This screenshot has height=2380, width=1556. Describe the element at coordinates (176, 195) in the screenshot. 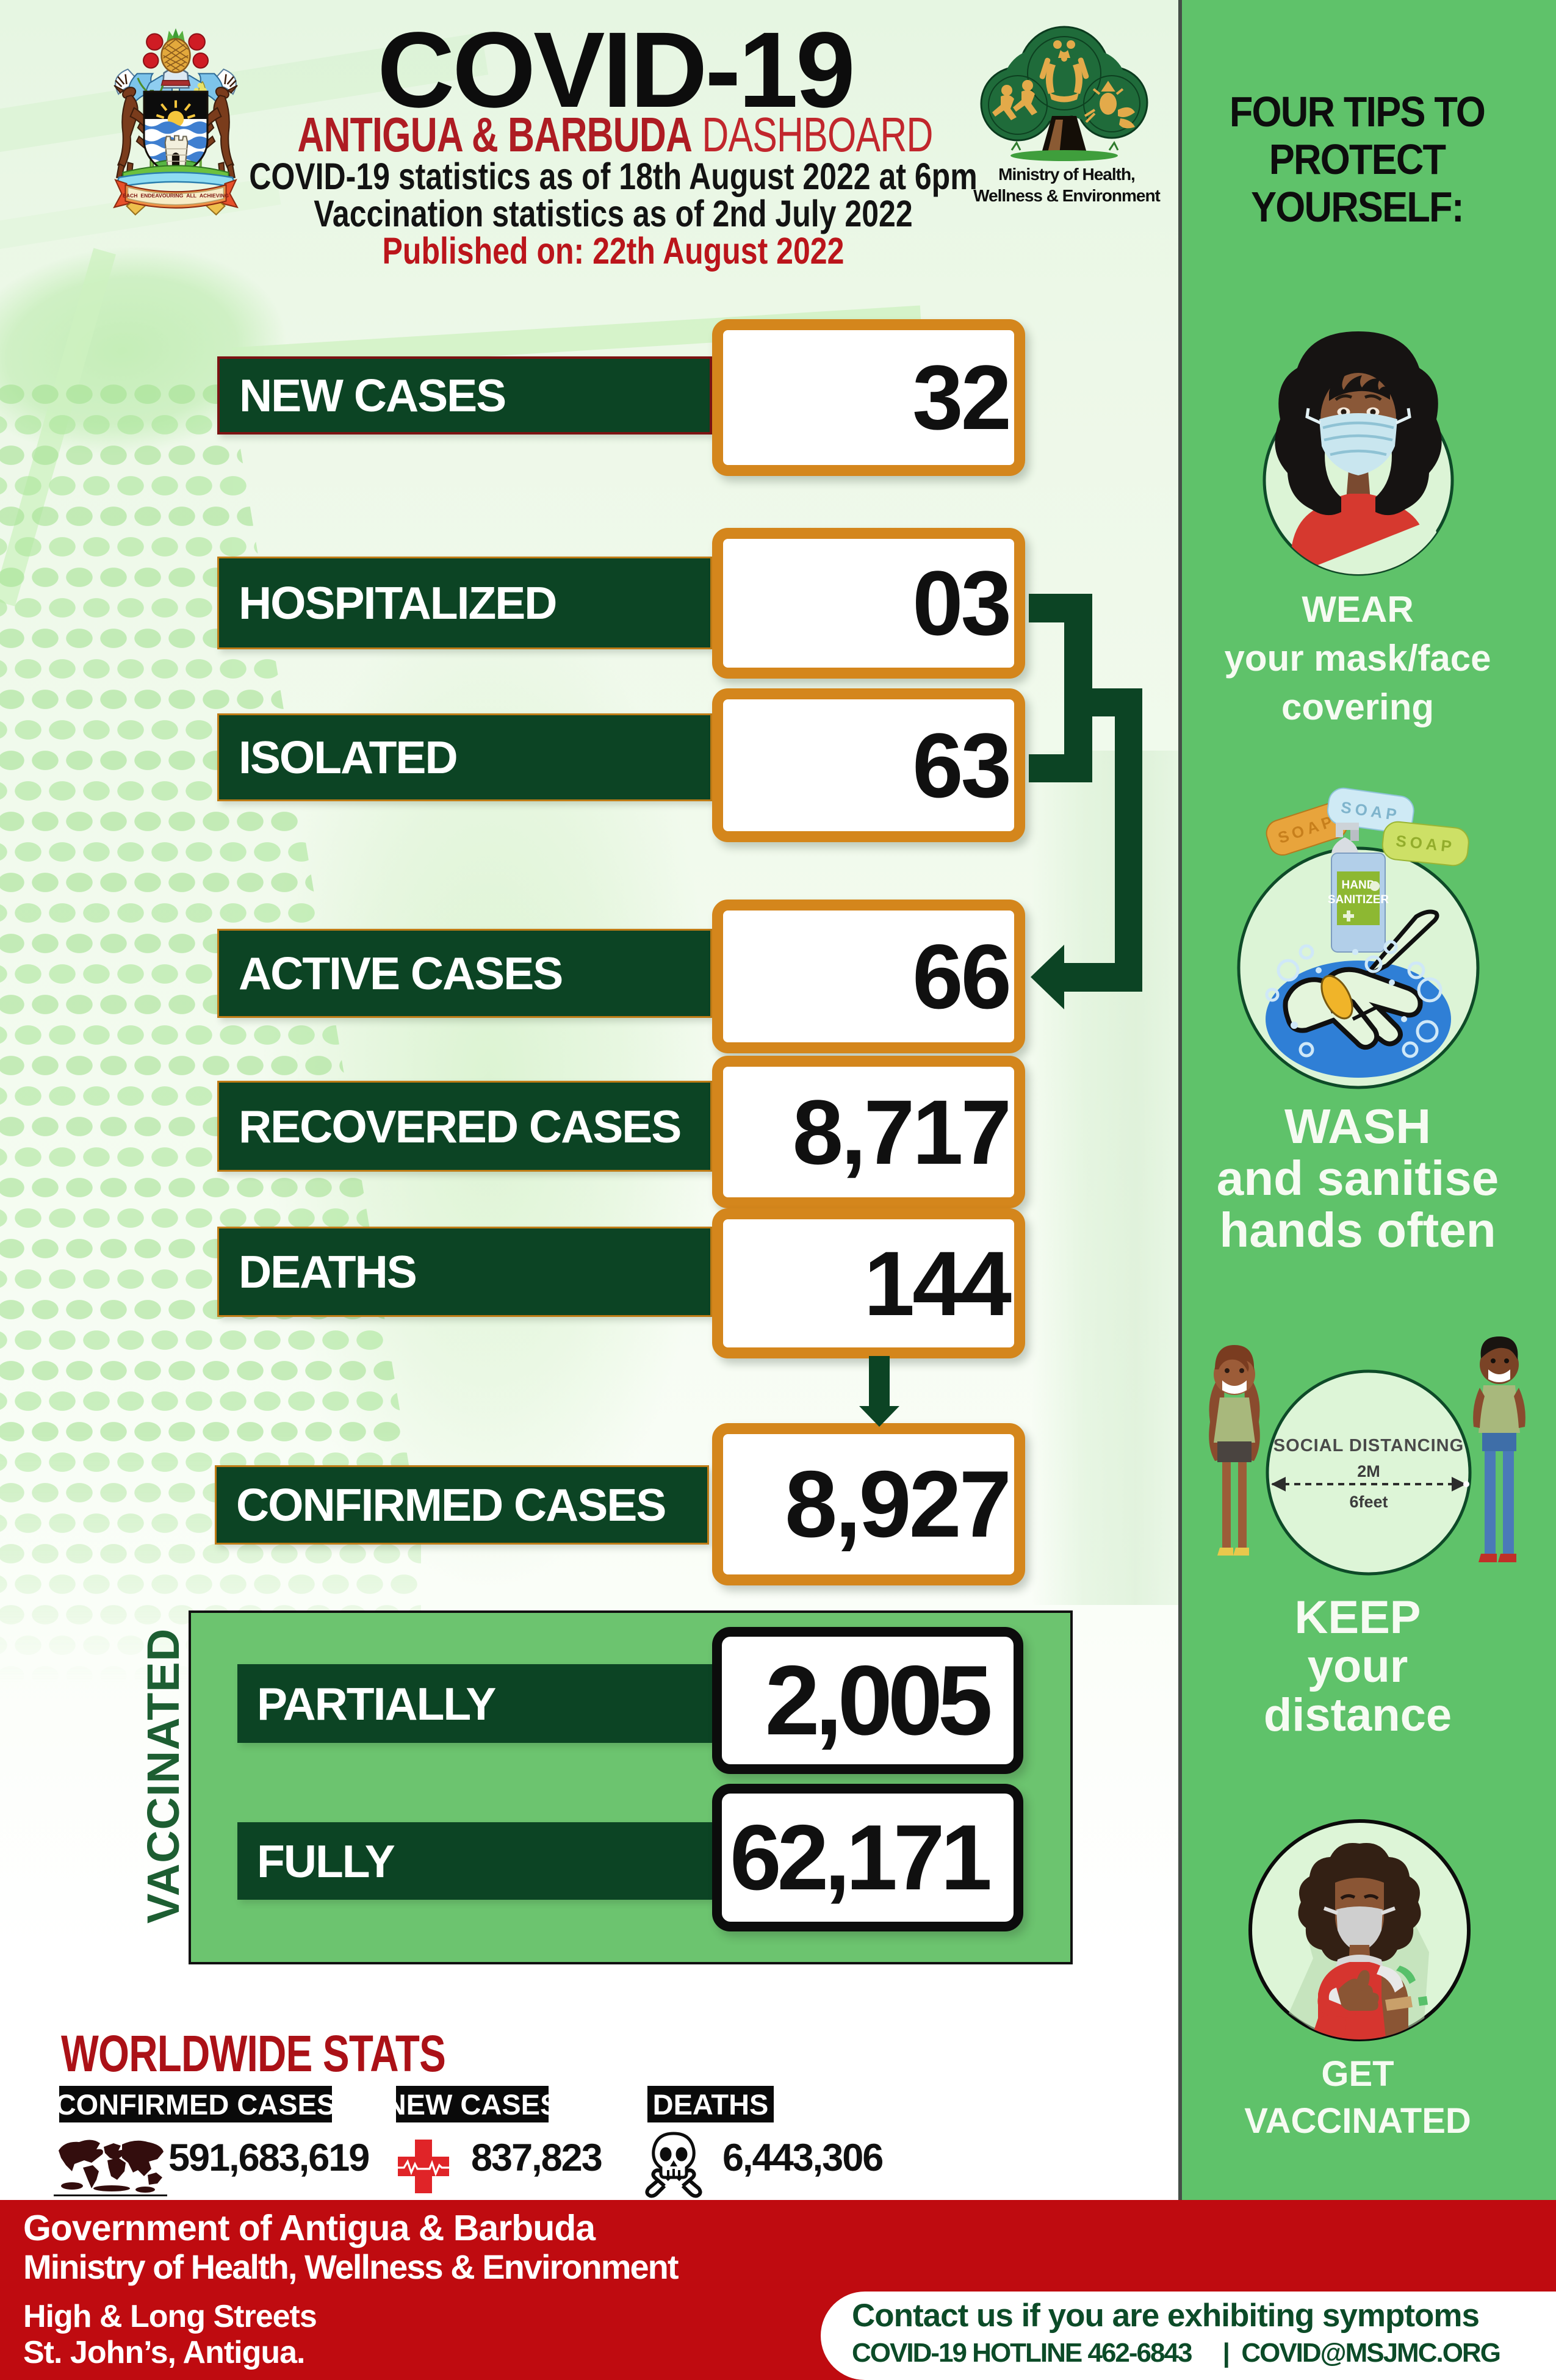

I see `svg-text:EACH ENDEAVOURING ALL ACHIE: EACH ENDEAVOURING ALL ACHIEVING` at that location.